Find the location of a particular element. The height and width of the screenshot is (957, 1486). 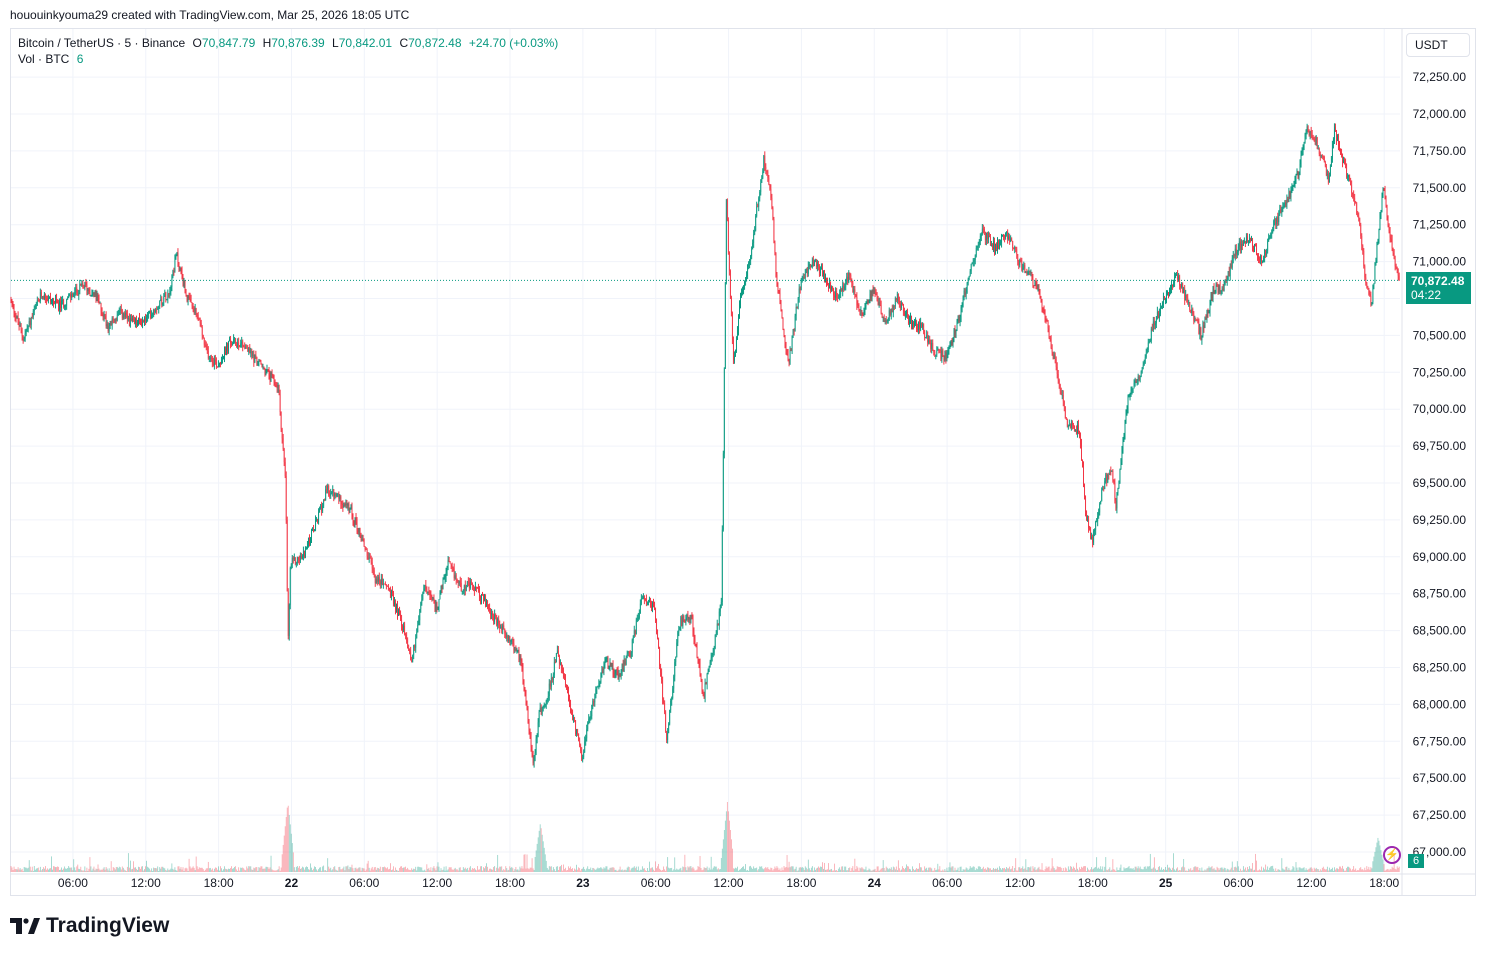

symbol-name: Bitcoin / TetherUS · 5 · Binance is located at coordinates (102, 43).